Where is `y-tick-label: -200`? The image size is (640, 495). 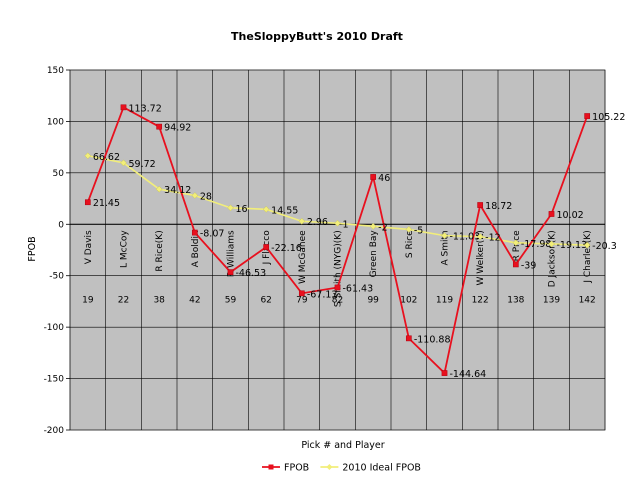 y-tick-label: -200 is located at coordinates (54, 431).